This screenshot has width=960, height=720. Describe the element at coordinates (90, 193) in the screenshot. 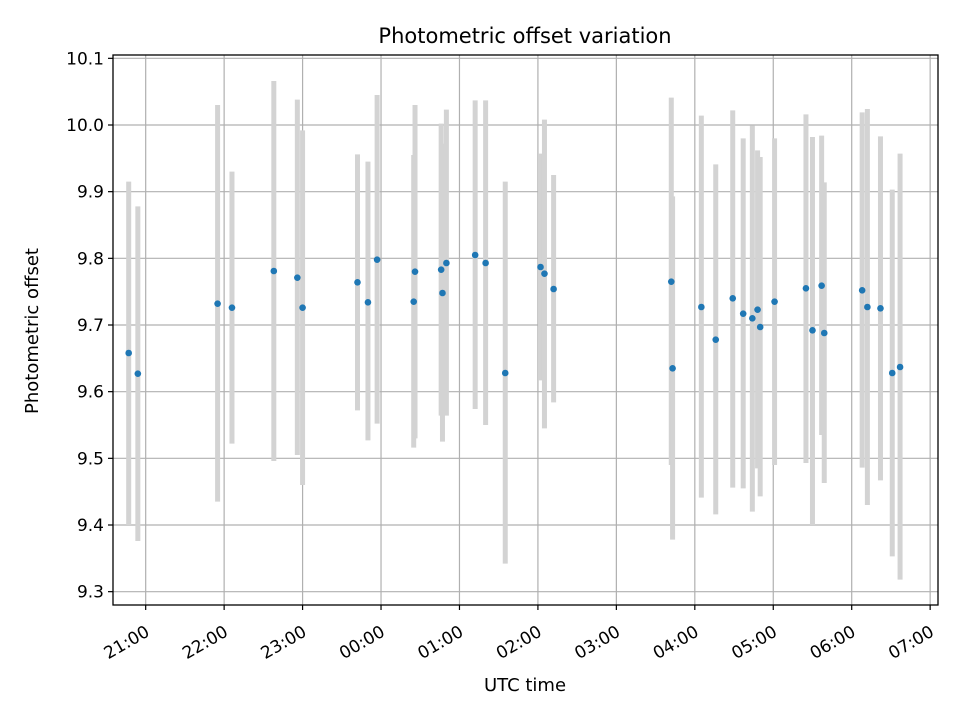

I see `y-tick-label: 9.9` at that location.